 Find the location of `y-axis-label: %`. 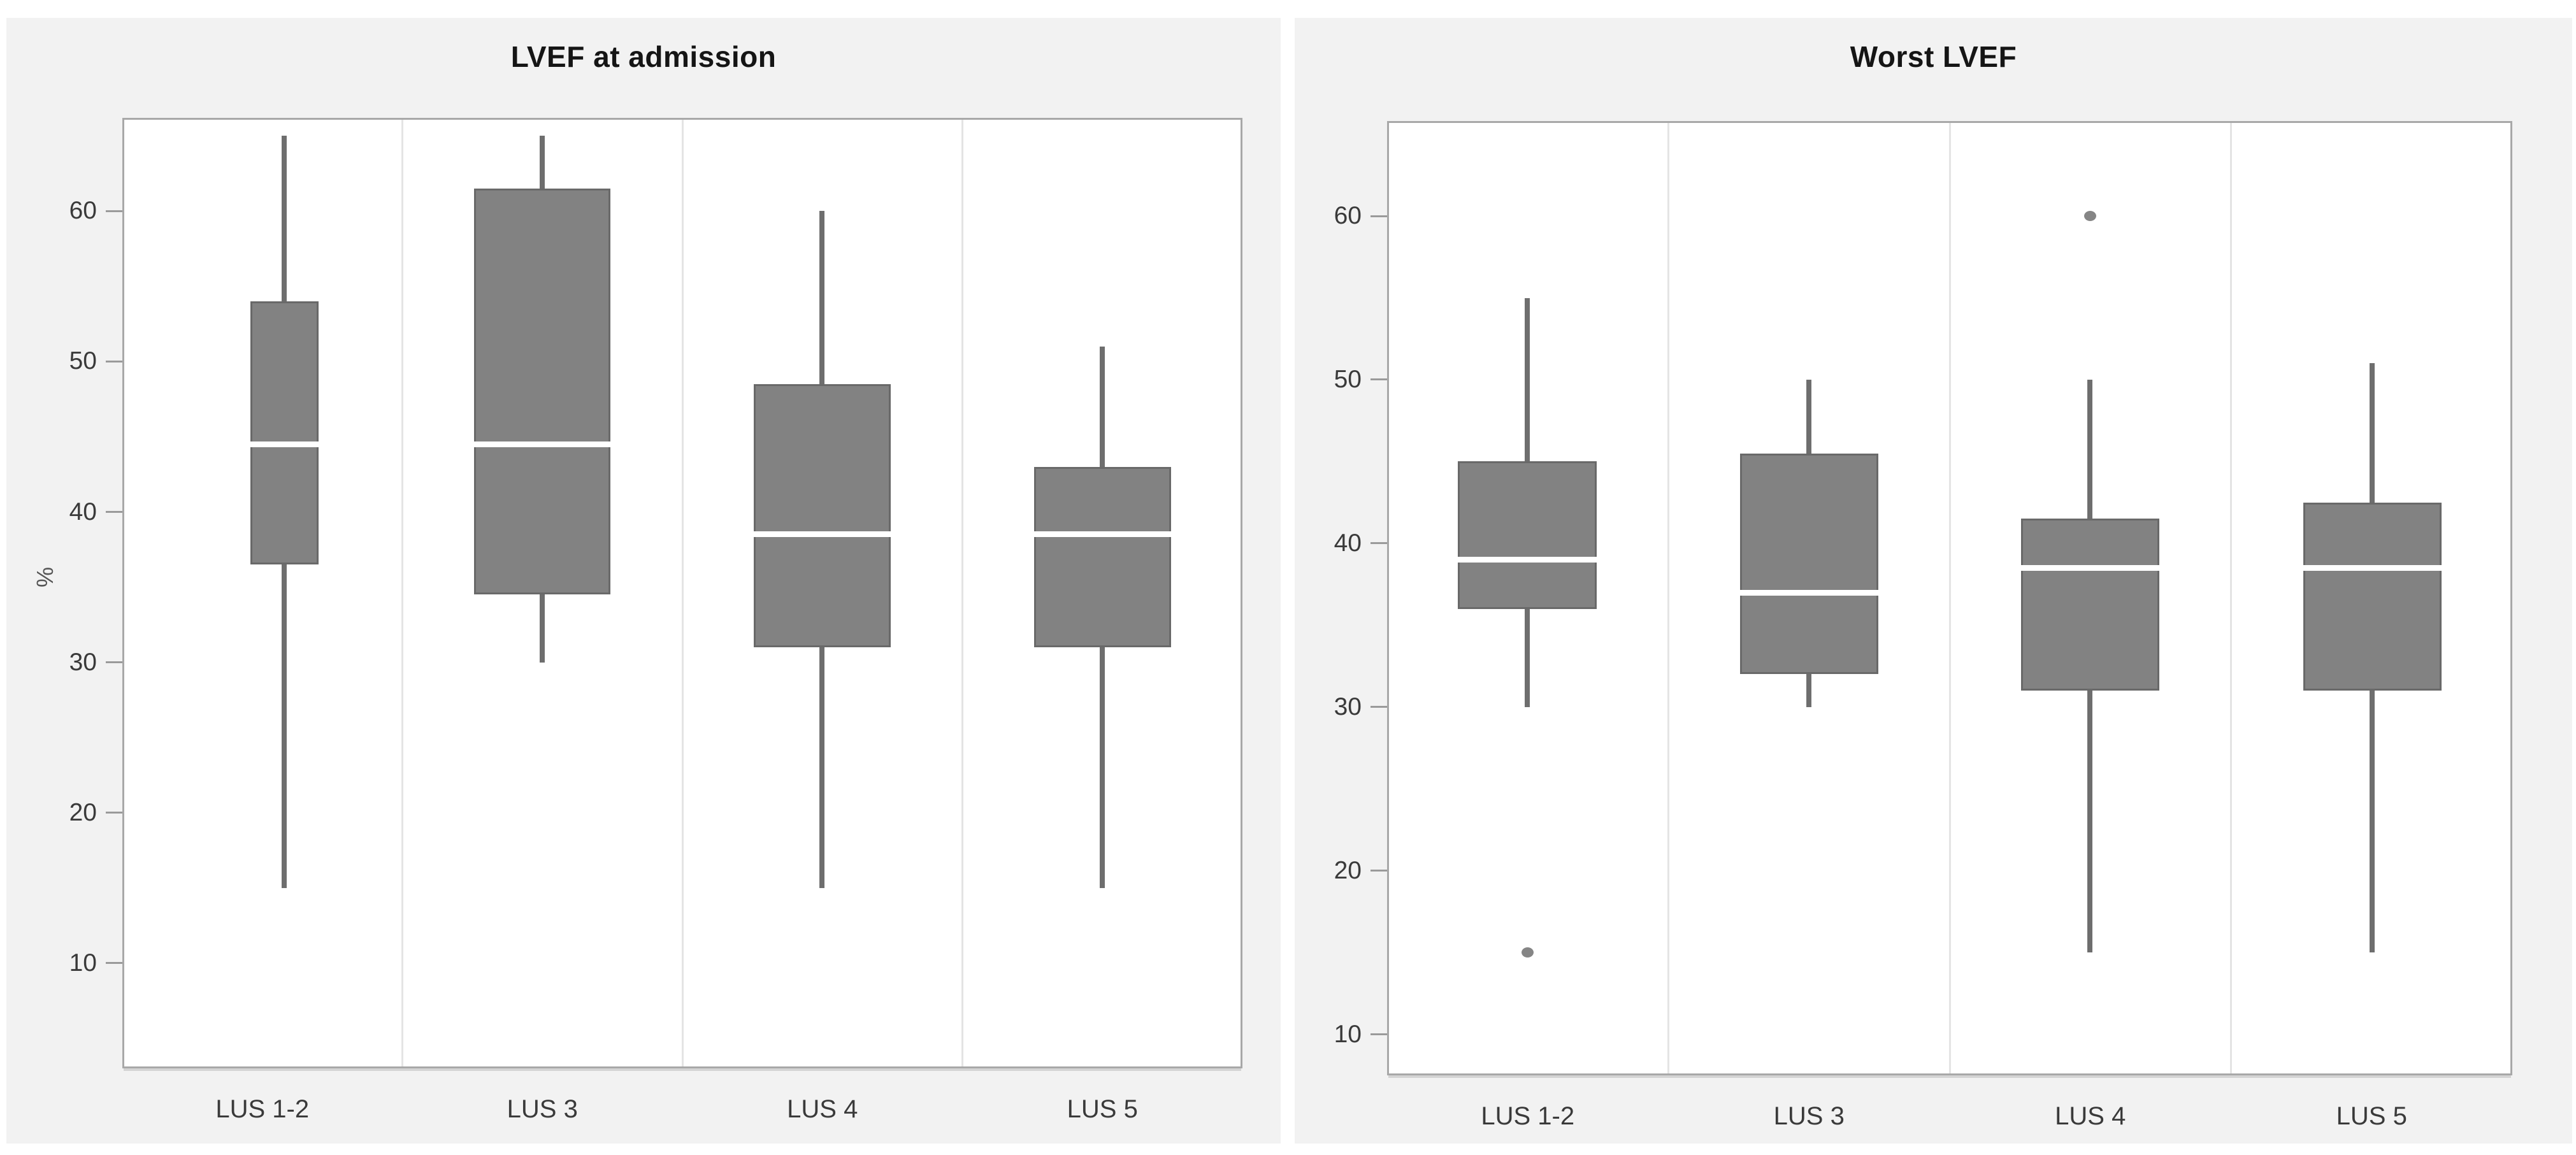

y-axis-label: % is located at coordinates (45, 577).